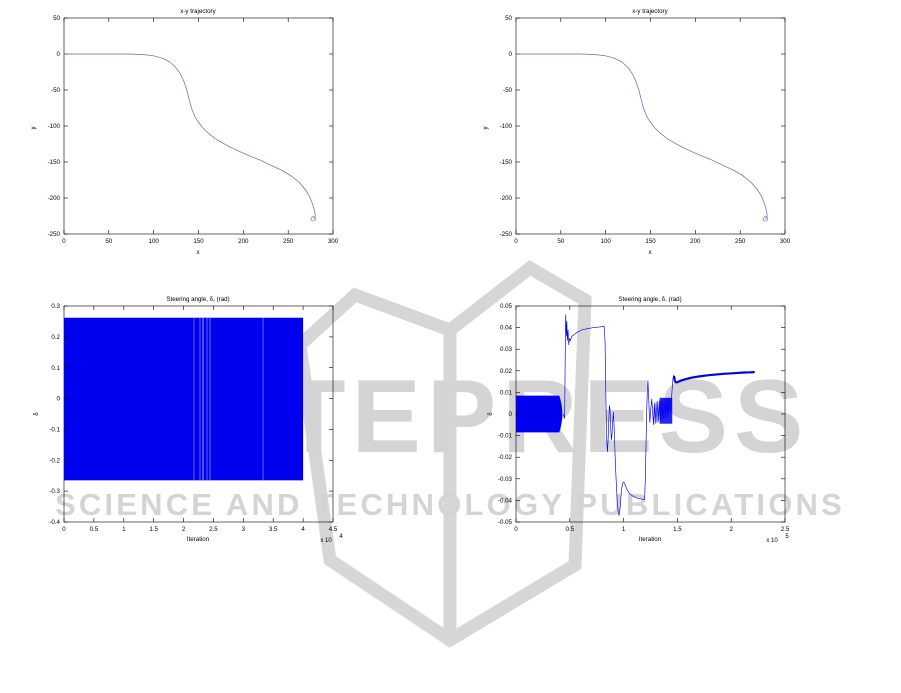 The image size is (901, 693). I want to click on x-axis-exponent: x 10 4, so click(331, 539).